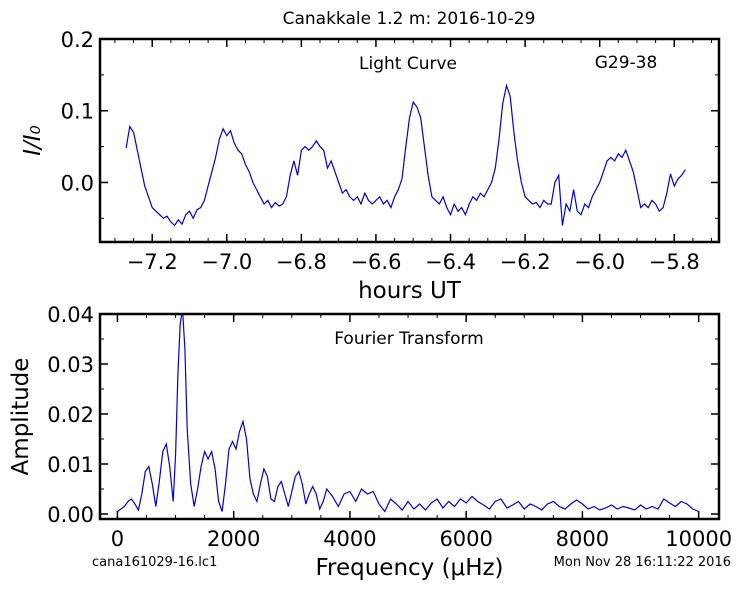 The image size is (748, 593). What do you see at coordinates (525, 262) in the screenshot?
I see `light-curve-xtick-label: −6.2` at bounding box center [525, 262].